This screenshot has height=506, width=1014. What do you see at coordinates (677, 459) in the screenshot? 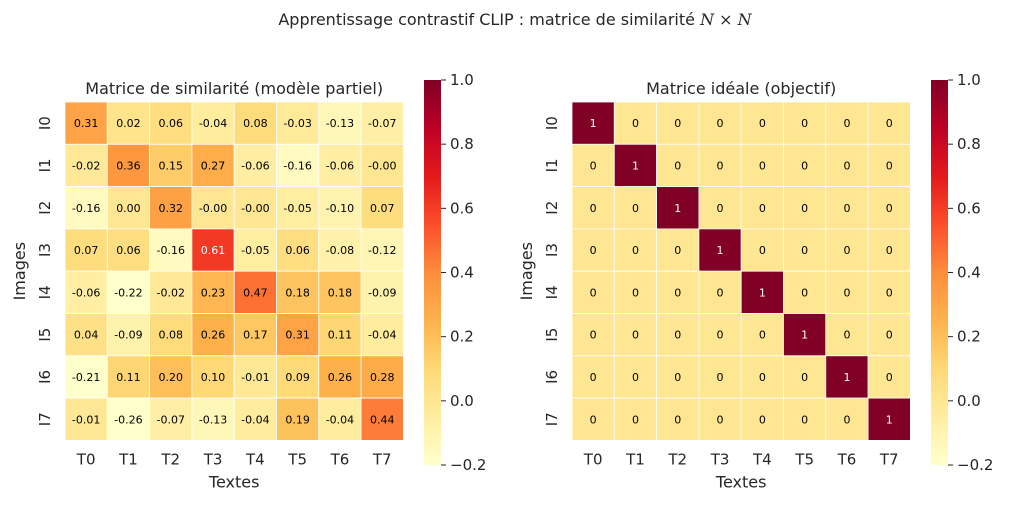
I see `x-tick-label: T2` at bounding box center [677, 459].